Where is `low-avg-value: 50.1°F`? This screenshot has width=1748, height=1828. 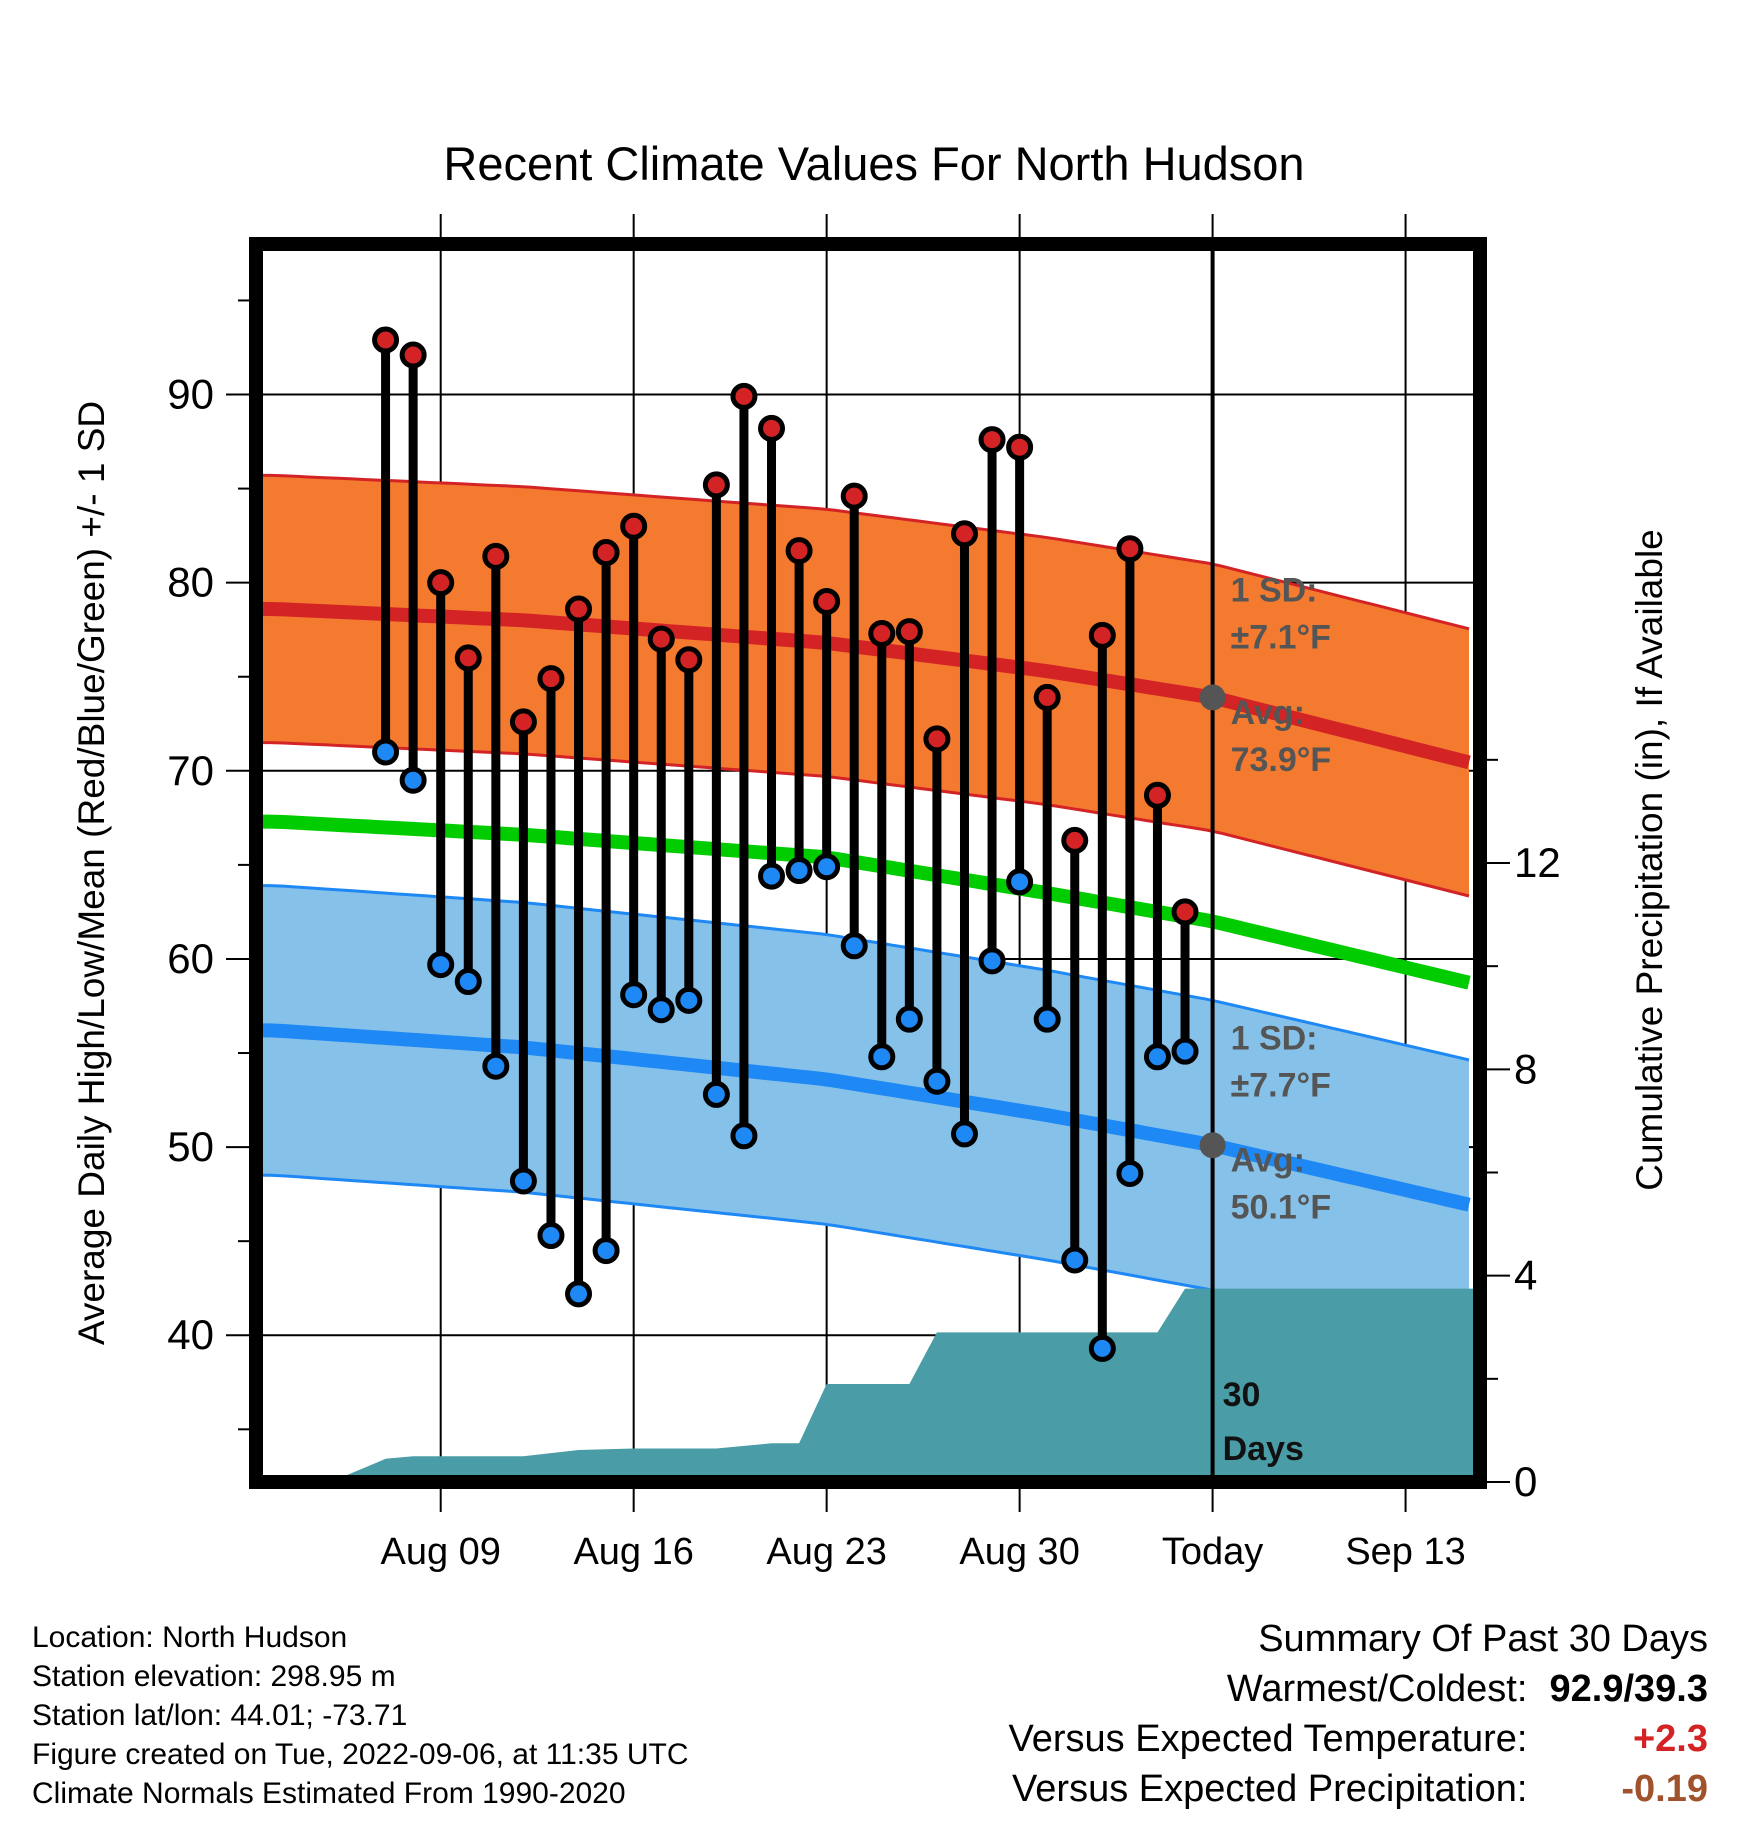 low-avg-value: 50.1°F is located at coordinates (1281, 1208).